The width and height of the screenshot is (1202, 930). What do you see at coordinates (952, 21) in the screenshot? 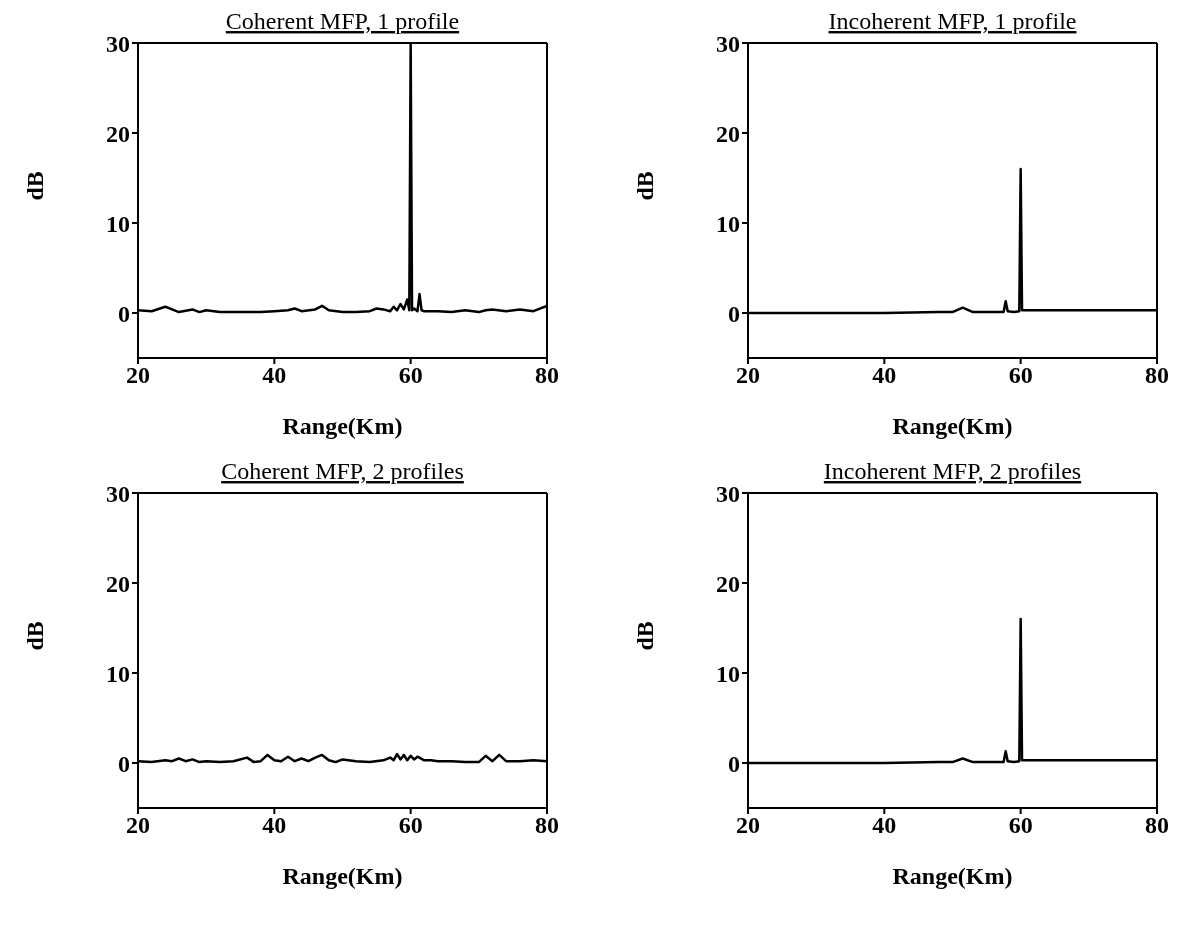
I see `chart-title: Incoherent MFP, 1 profile` at bounding box center [952, 21].